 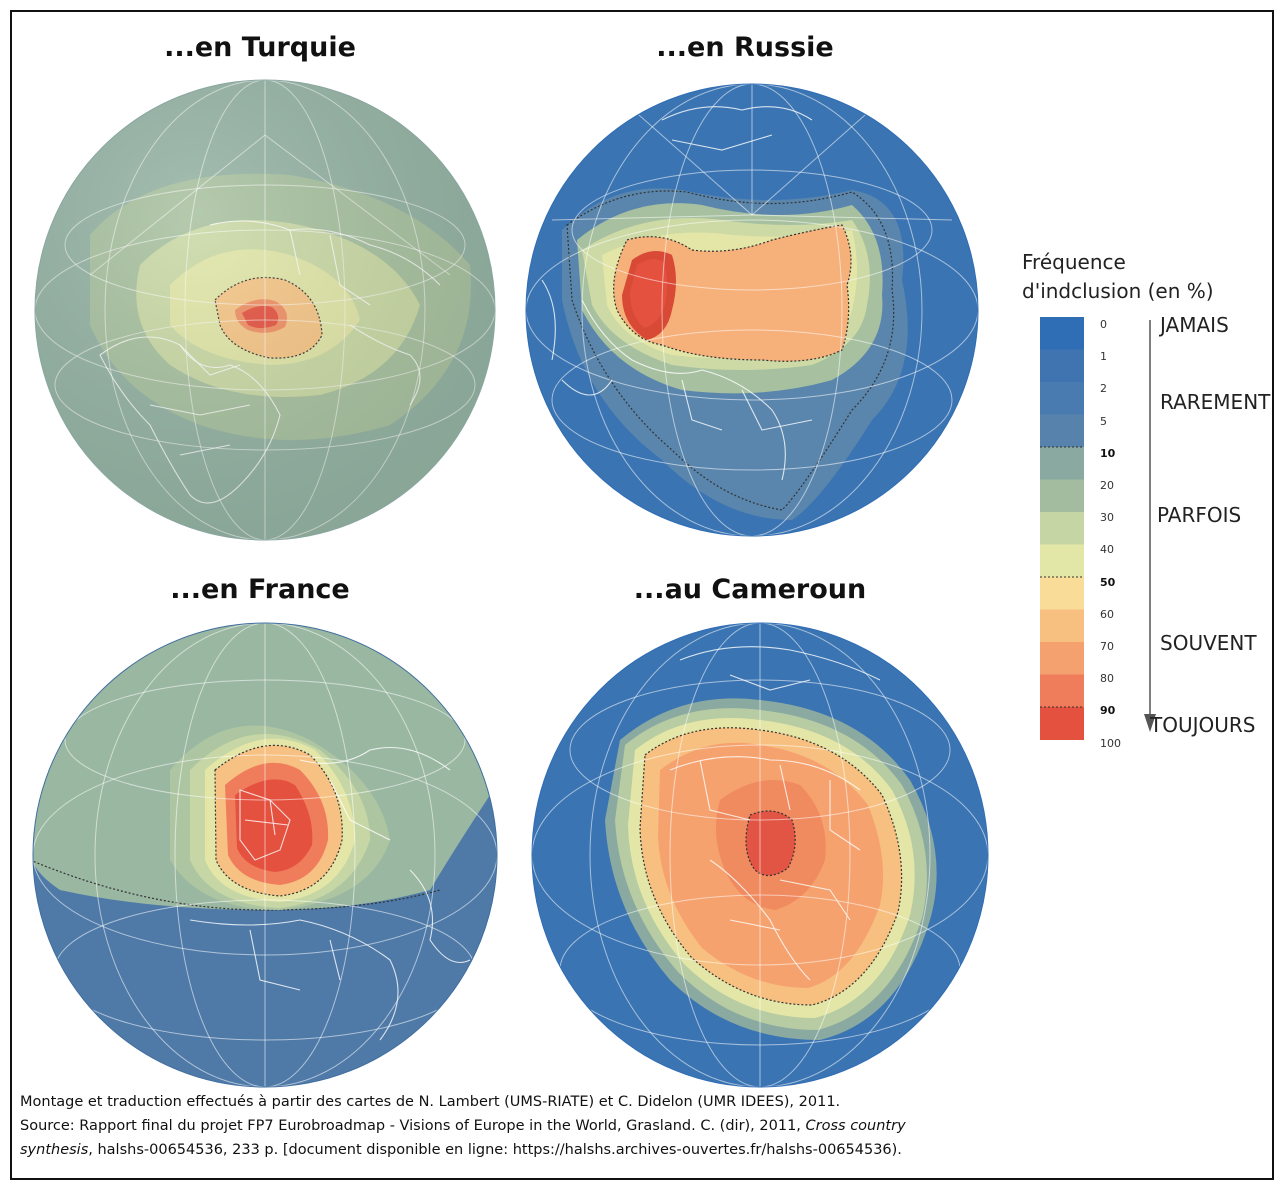 What do you see at coordinates (1215, 402) in the screenshot?
I see `category-rarement: RAREMENT` at bounding box center [1215, 402].